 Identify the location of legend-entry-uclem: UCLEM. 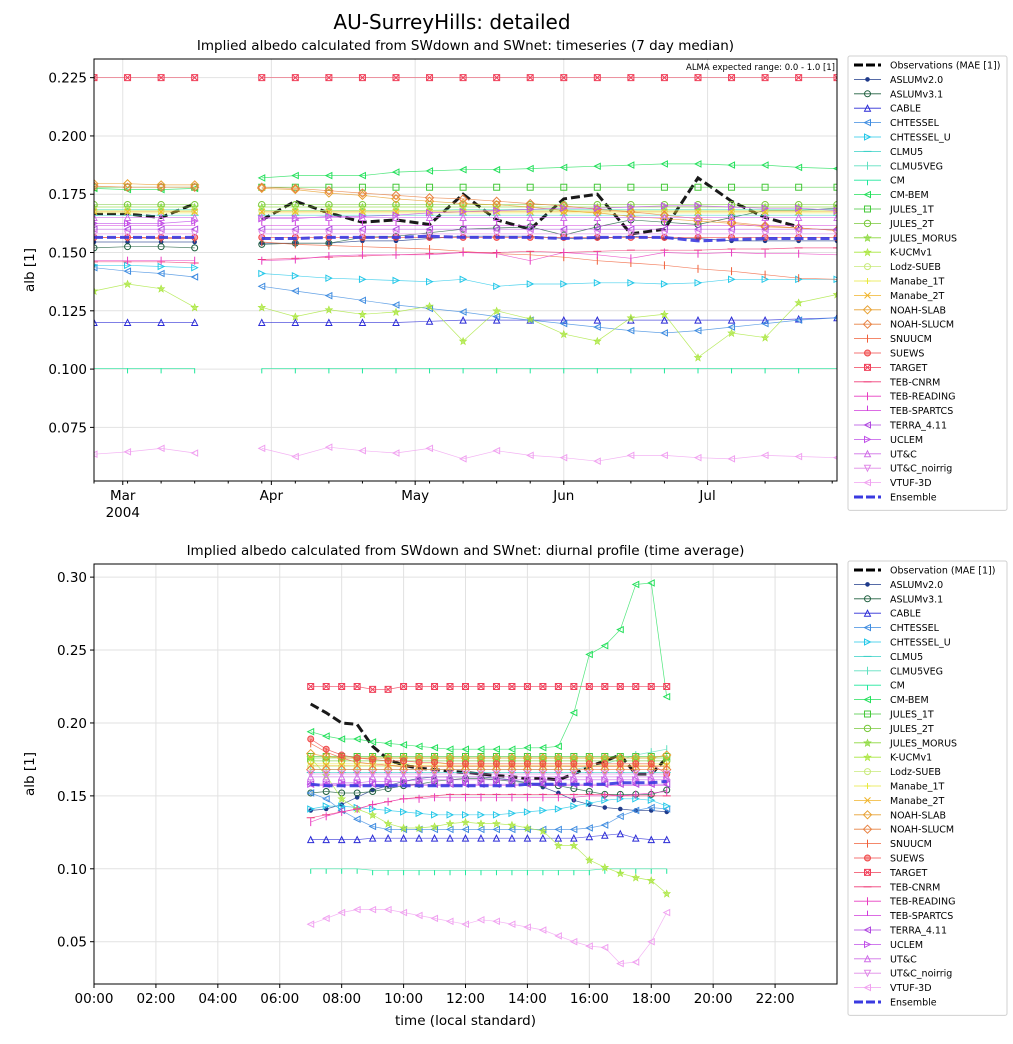
(888, 945).